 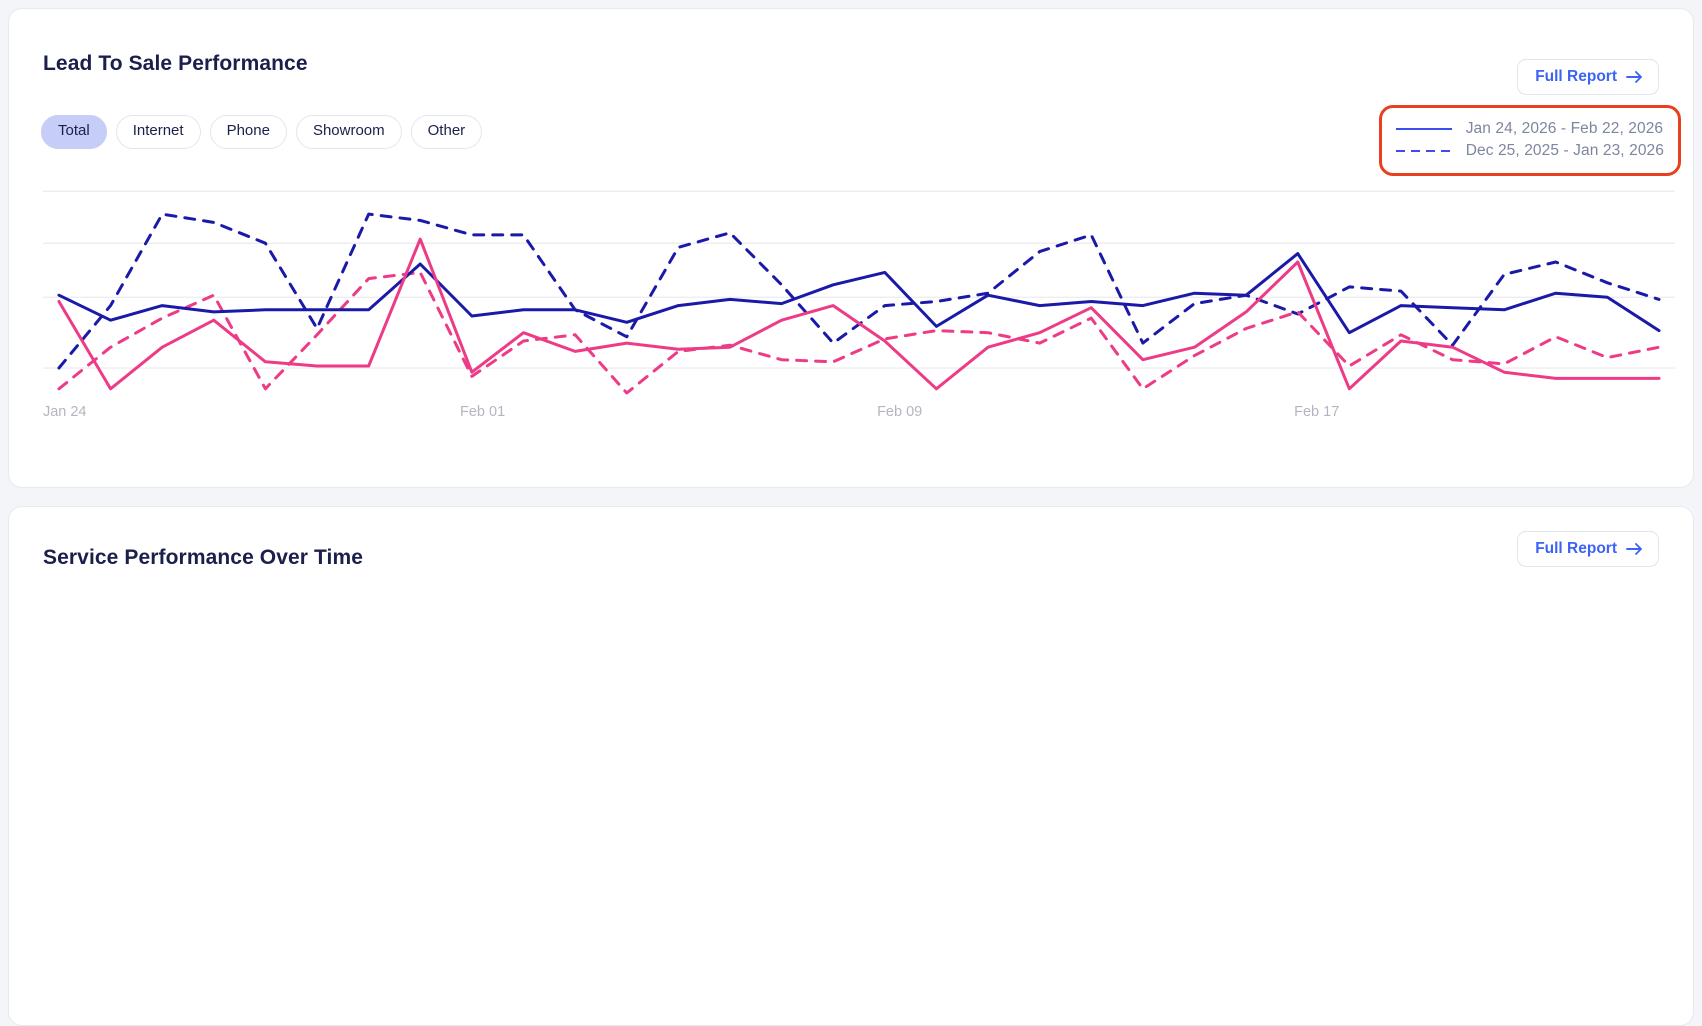 I want to click on dashed-line-swatch-icon, so click(x=1423, y=151).